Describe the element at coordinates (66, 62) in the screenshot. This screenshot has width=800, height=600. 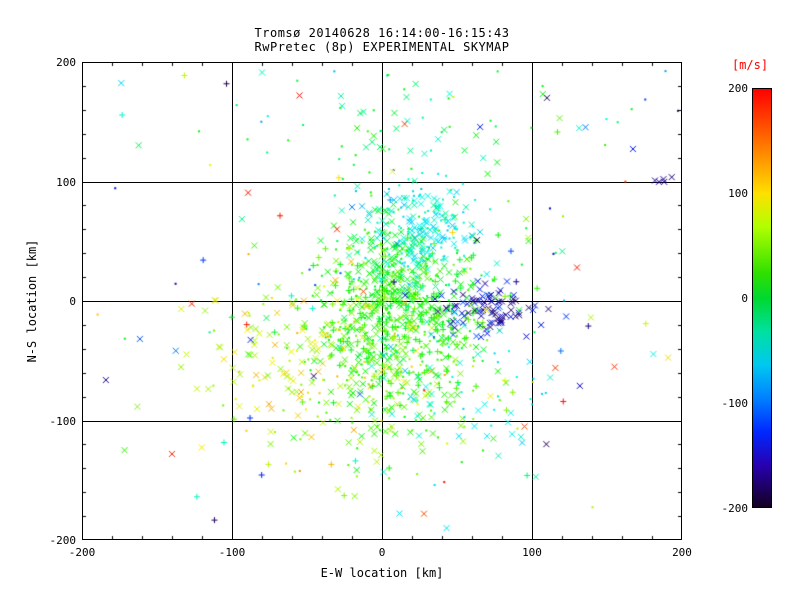
I see `y-tick-label: 200` at that location.